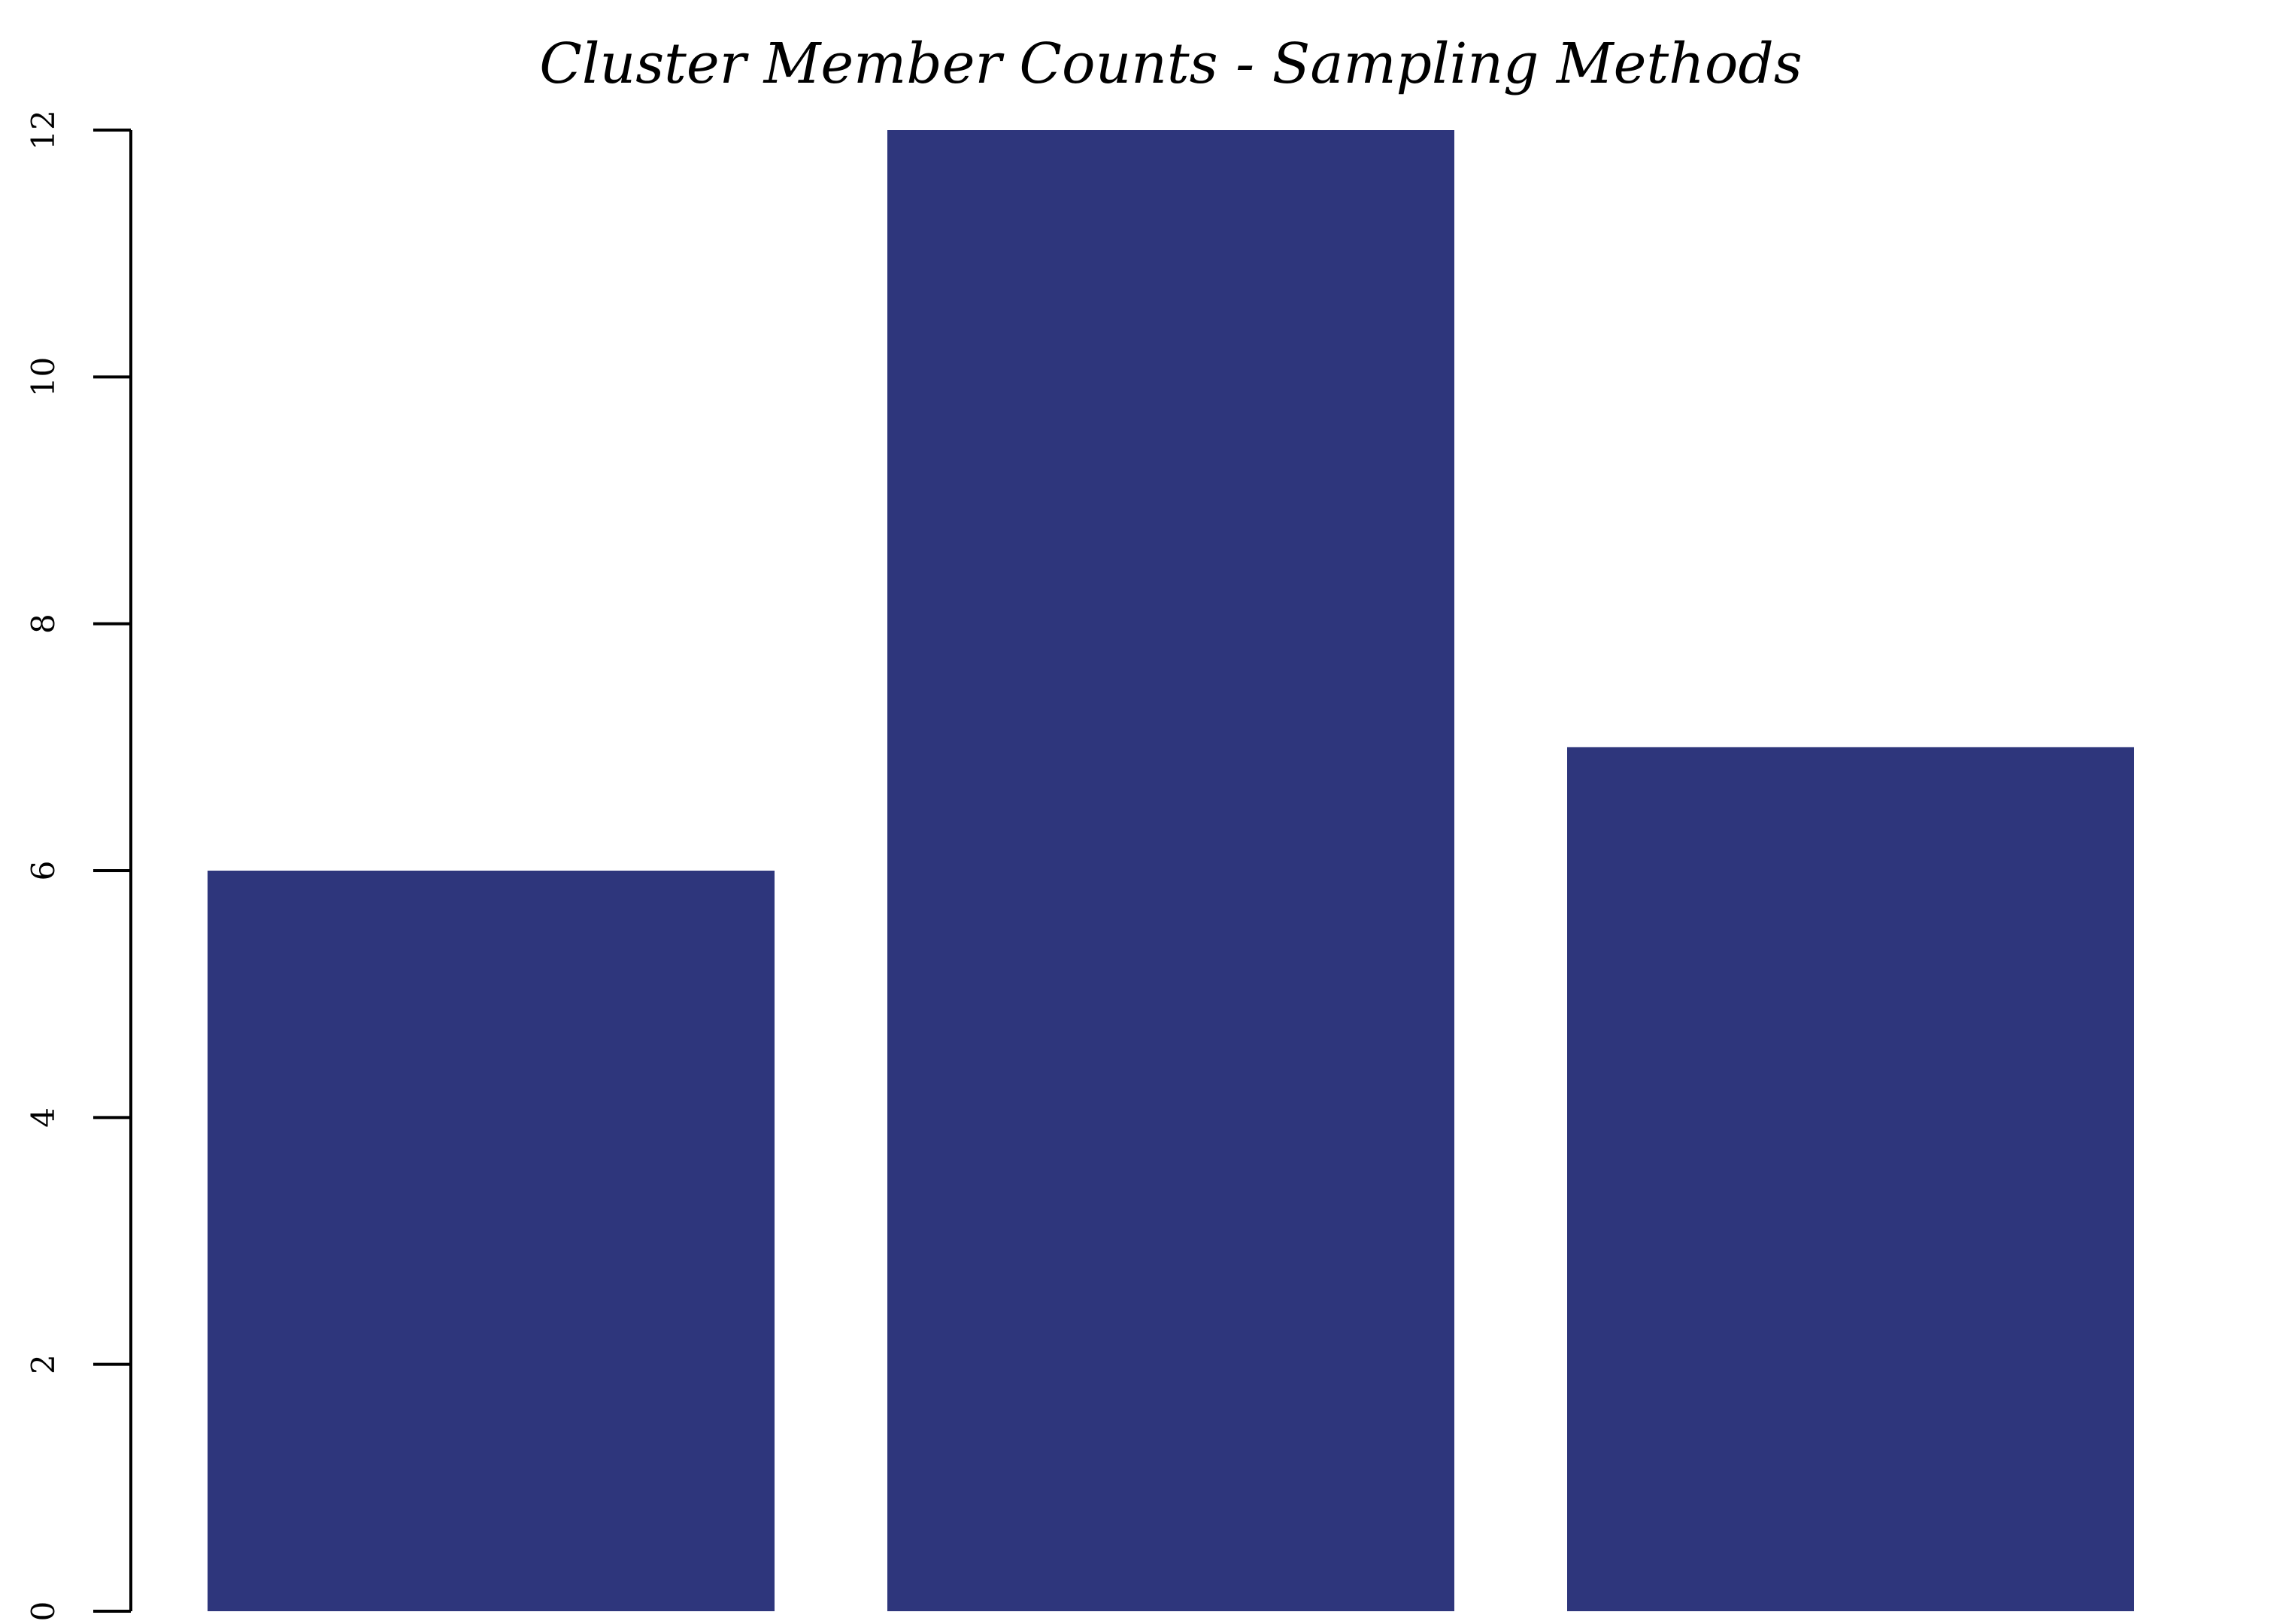 Image resolution: width=2274 pixels, height=1624 pixels. I want to click on y-tick-label: 2, so click(43, 1364).